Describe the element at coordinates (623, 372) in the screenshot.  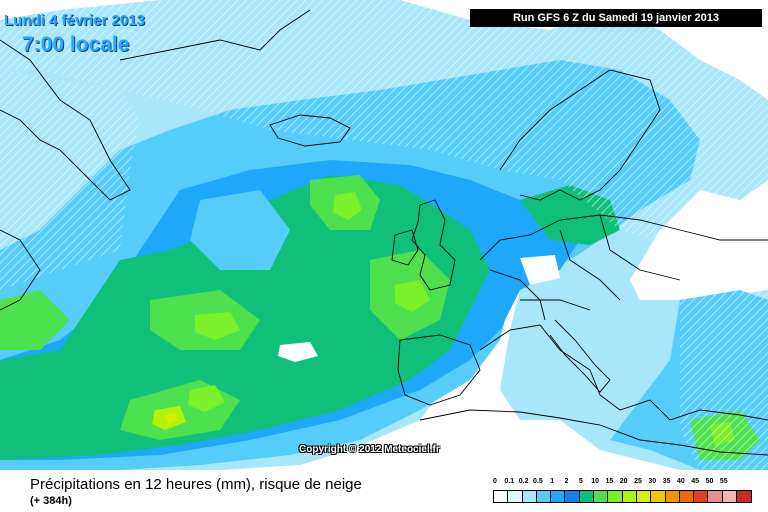
I see `mediterranean-coast` at that location.